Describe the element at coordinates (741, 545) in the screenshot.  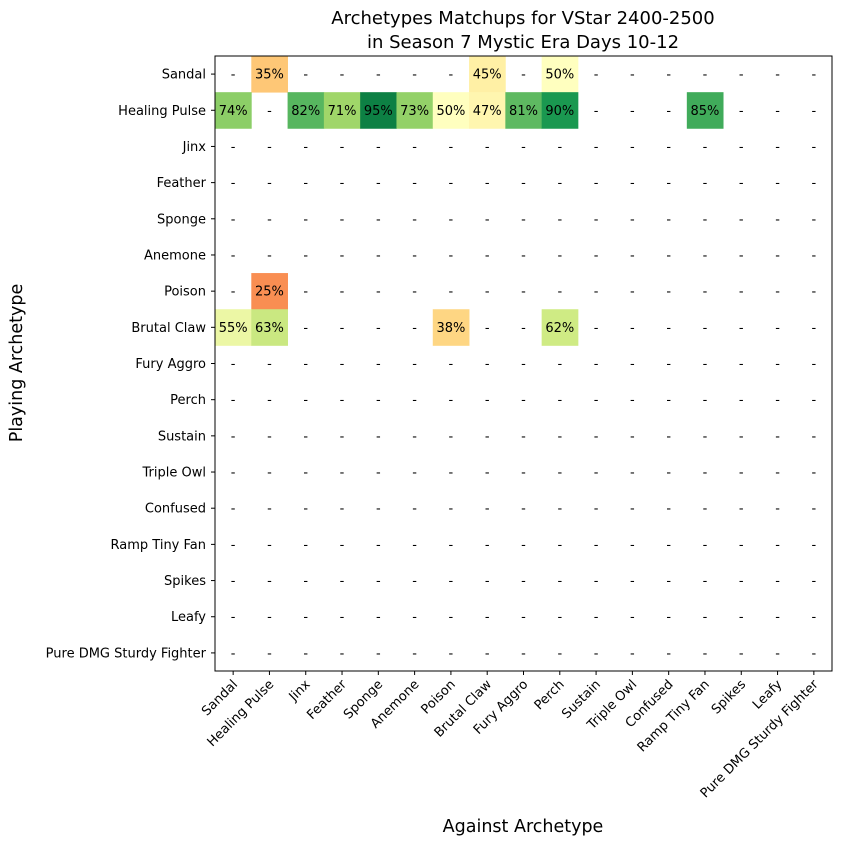
I see `cell-ramp-tiny-fan-vs-spikes-label: -` at that location.